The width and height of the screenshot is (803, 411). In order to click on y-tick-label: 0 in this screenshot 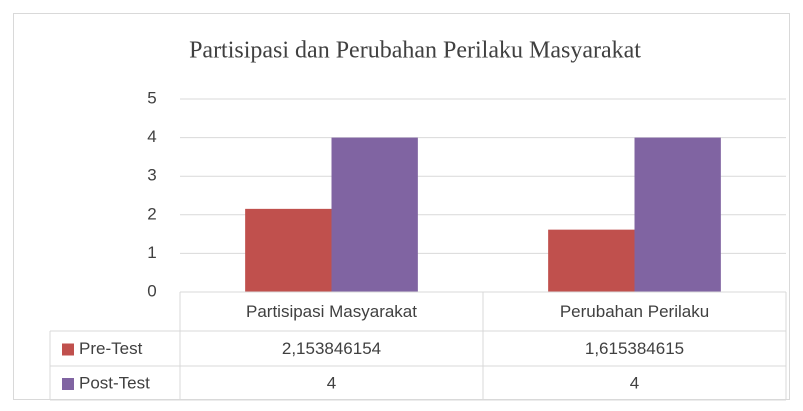, I will do `click(151, 290)`.